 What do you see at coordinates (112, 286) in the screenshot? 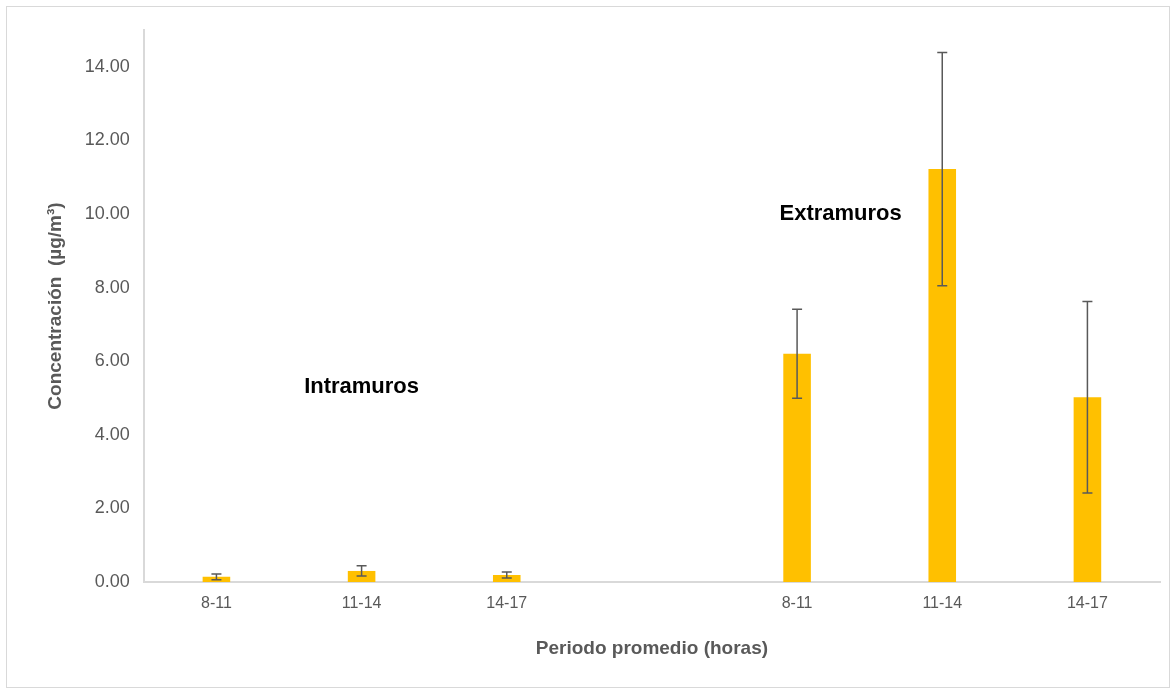
I see `y-tick-label: 8.00` at bounding box center [112, 286].